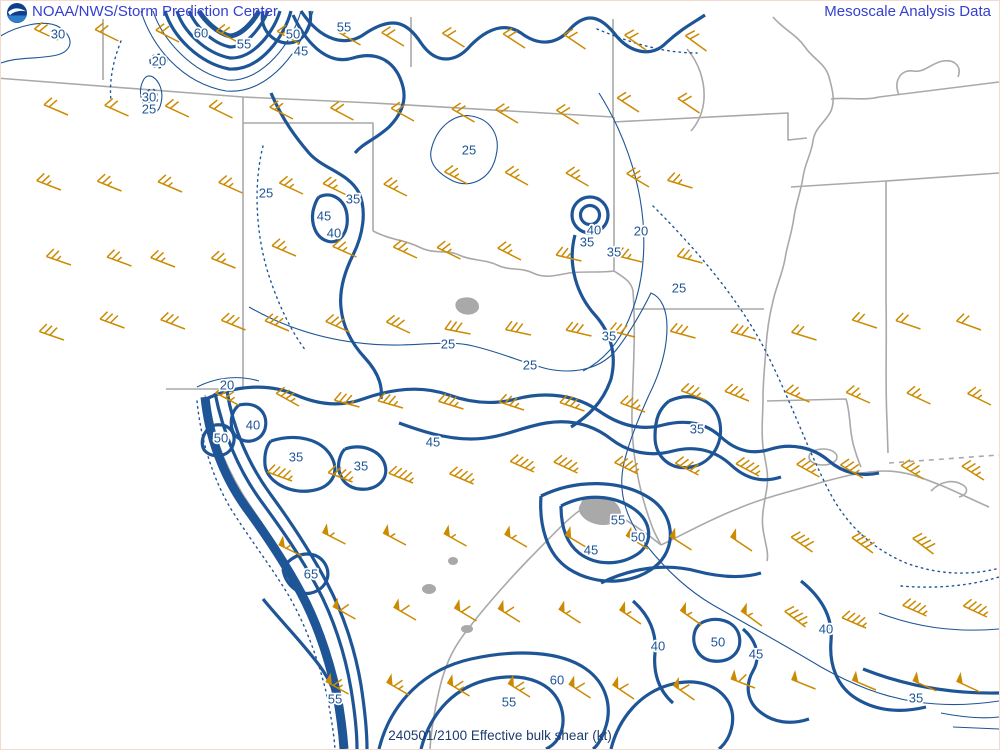 This screenshot has height=750, width=1000. I want to click on contour-label: 65, so click(311, 574).